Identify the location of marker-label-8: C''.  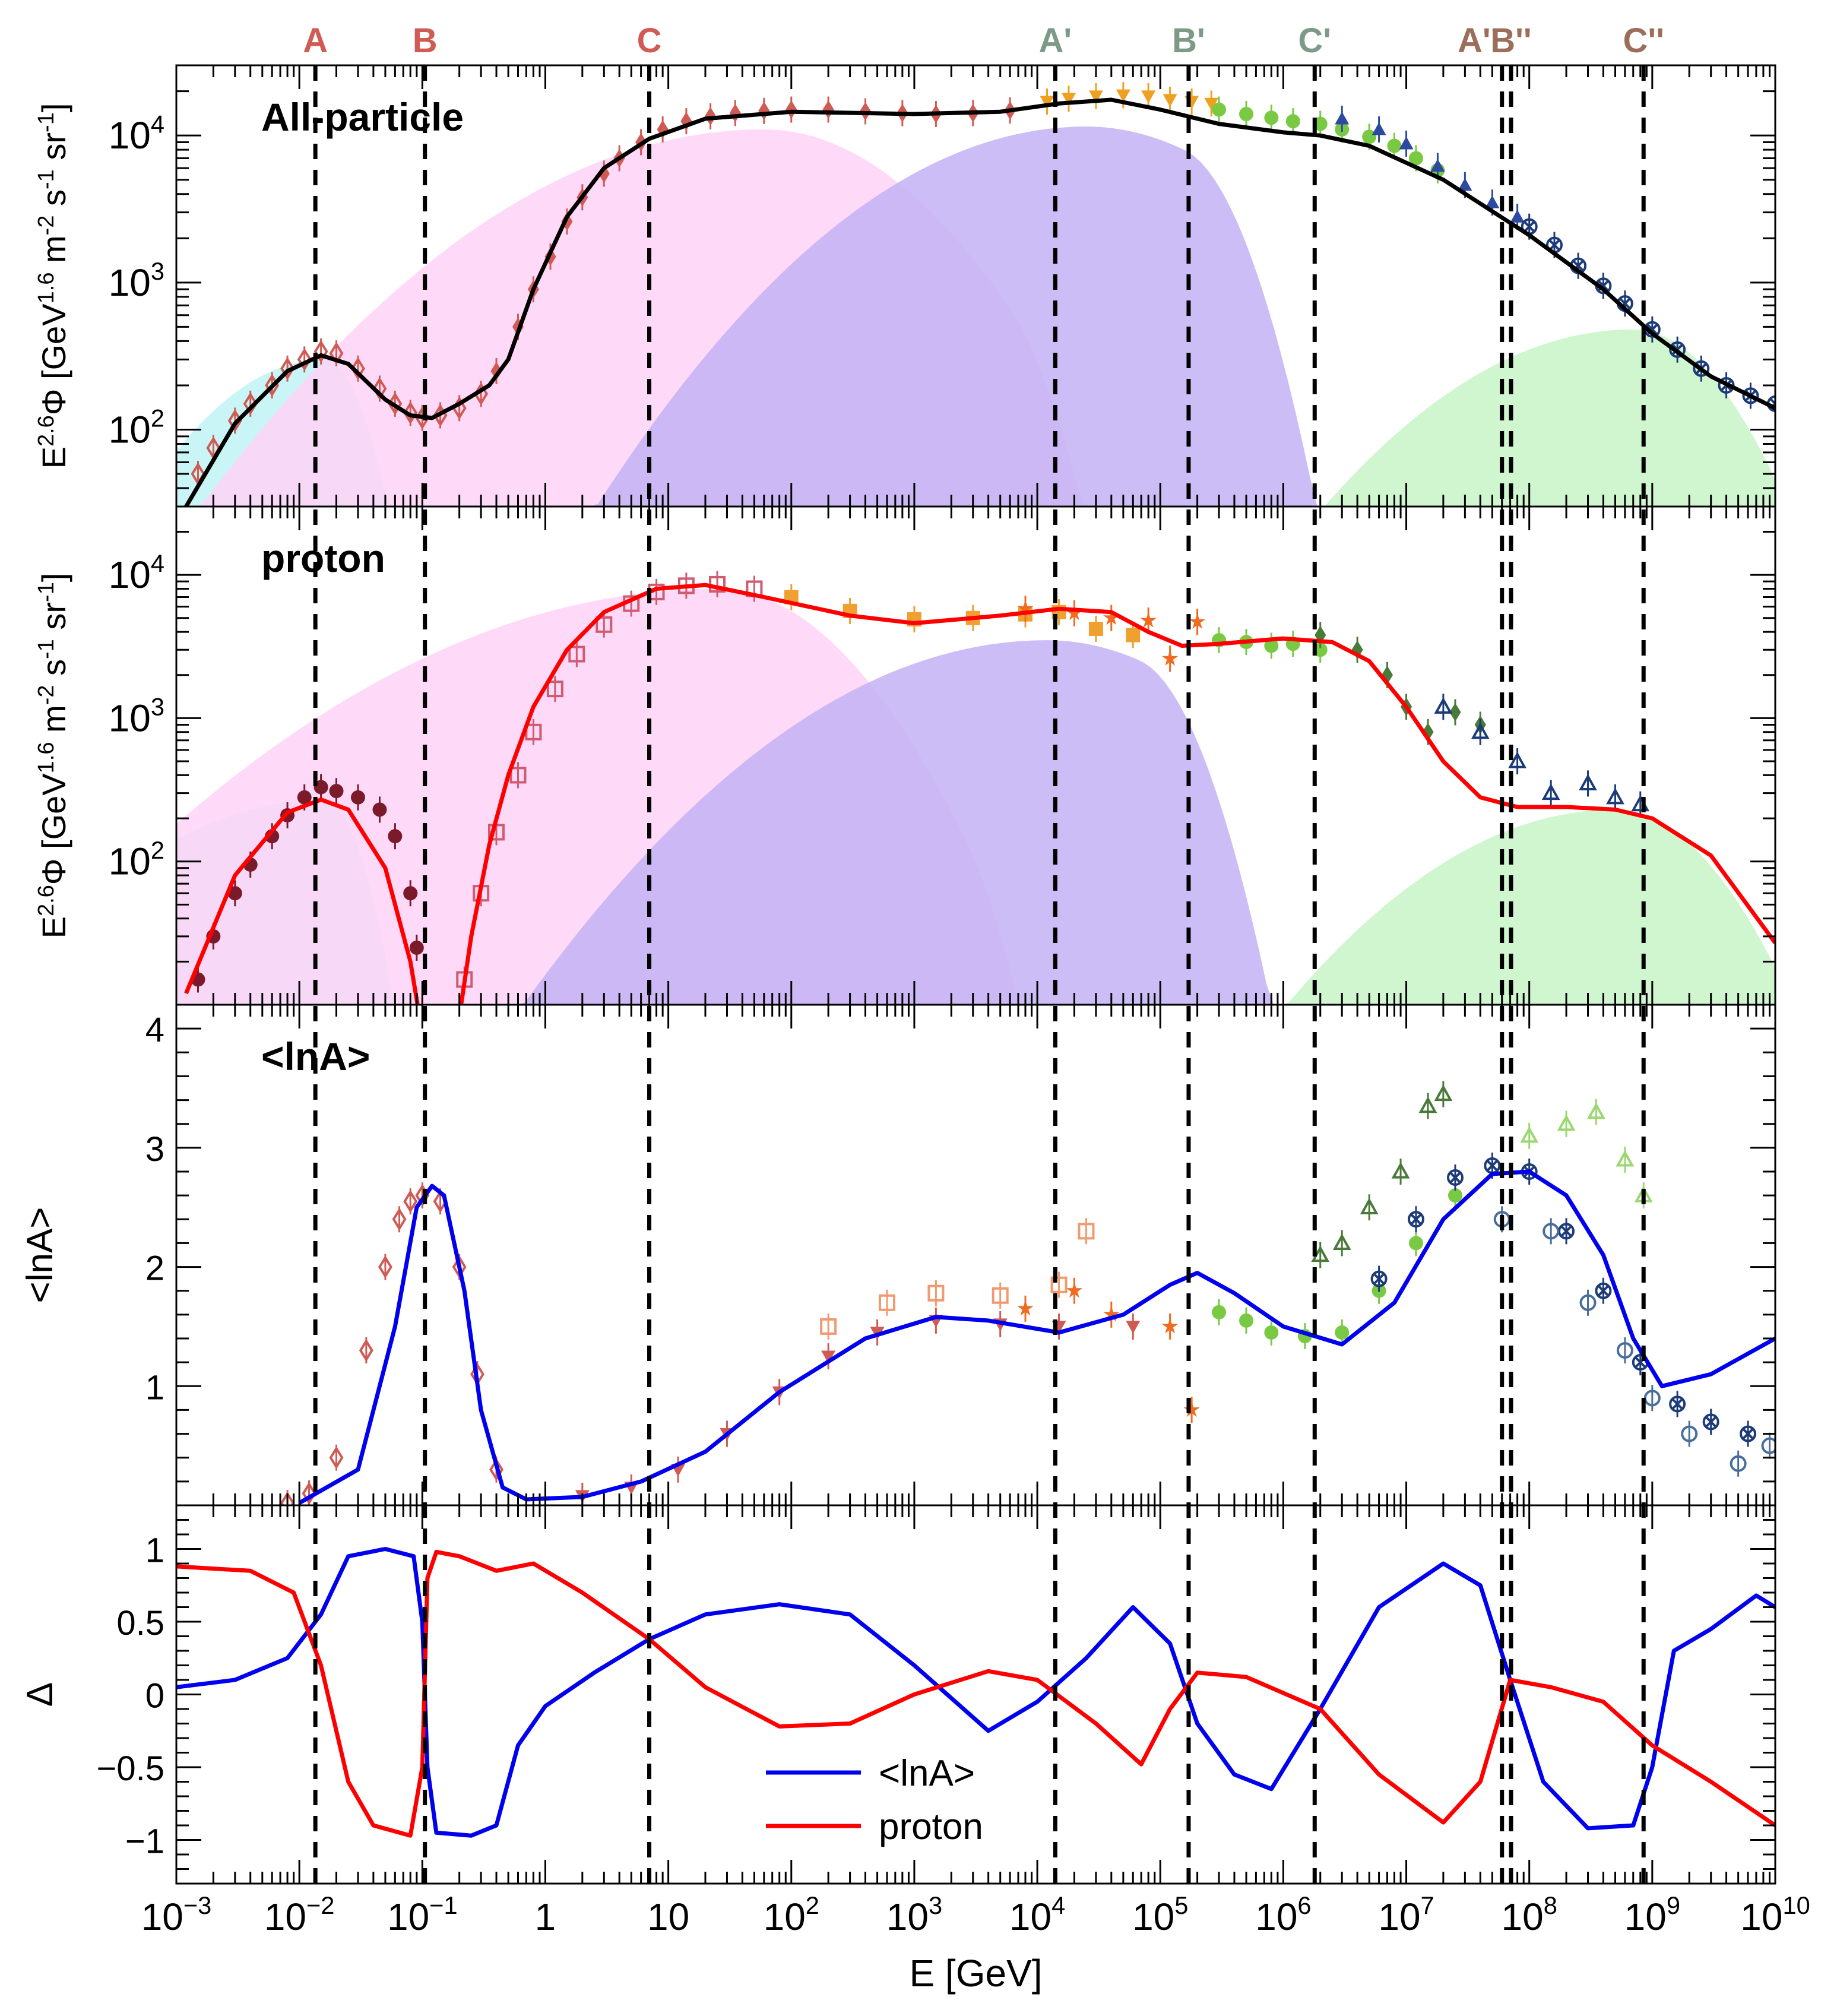
(1643, 40).